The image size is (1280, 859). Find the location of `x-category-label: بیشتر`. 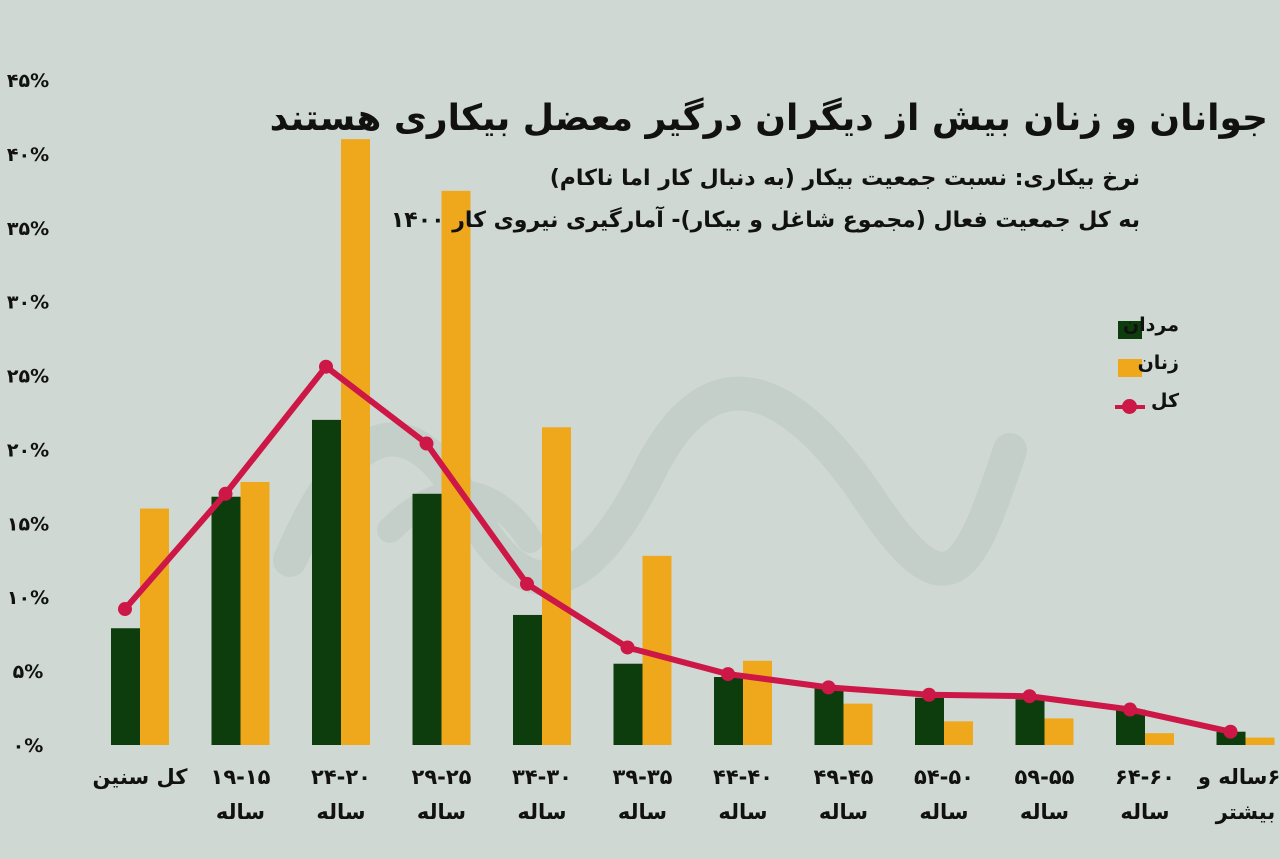

x-category-label: بیشتر is located at coordinates (1245, 812).